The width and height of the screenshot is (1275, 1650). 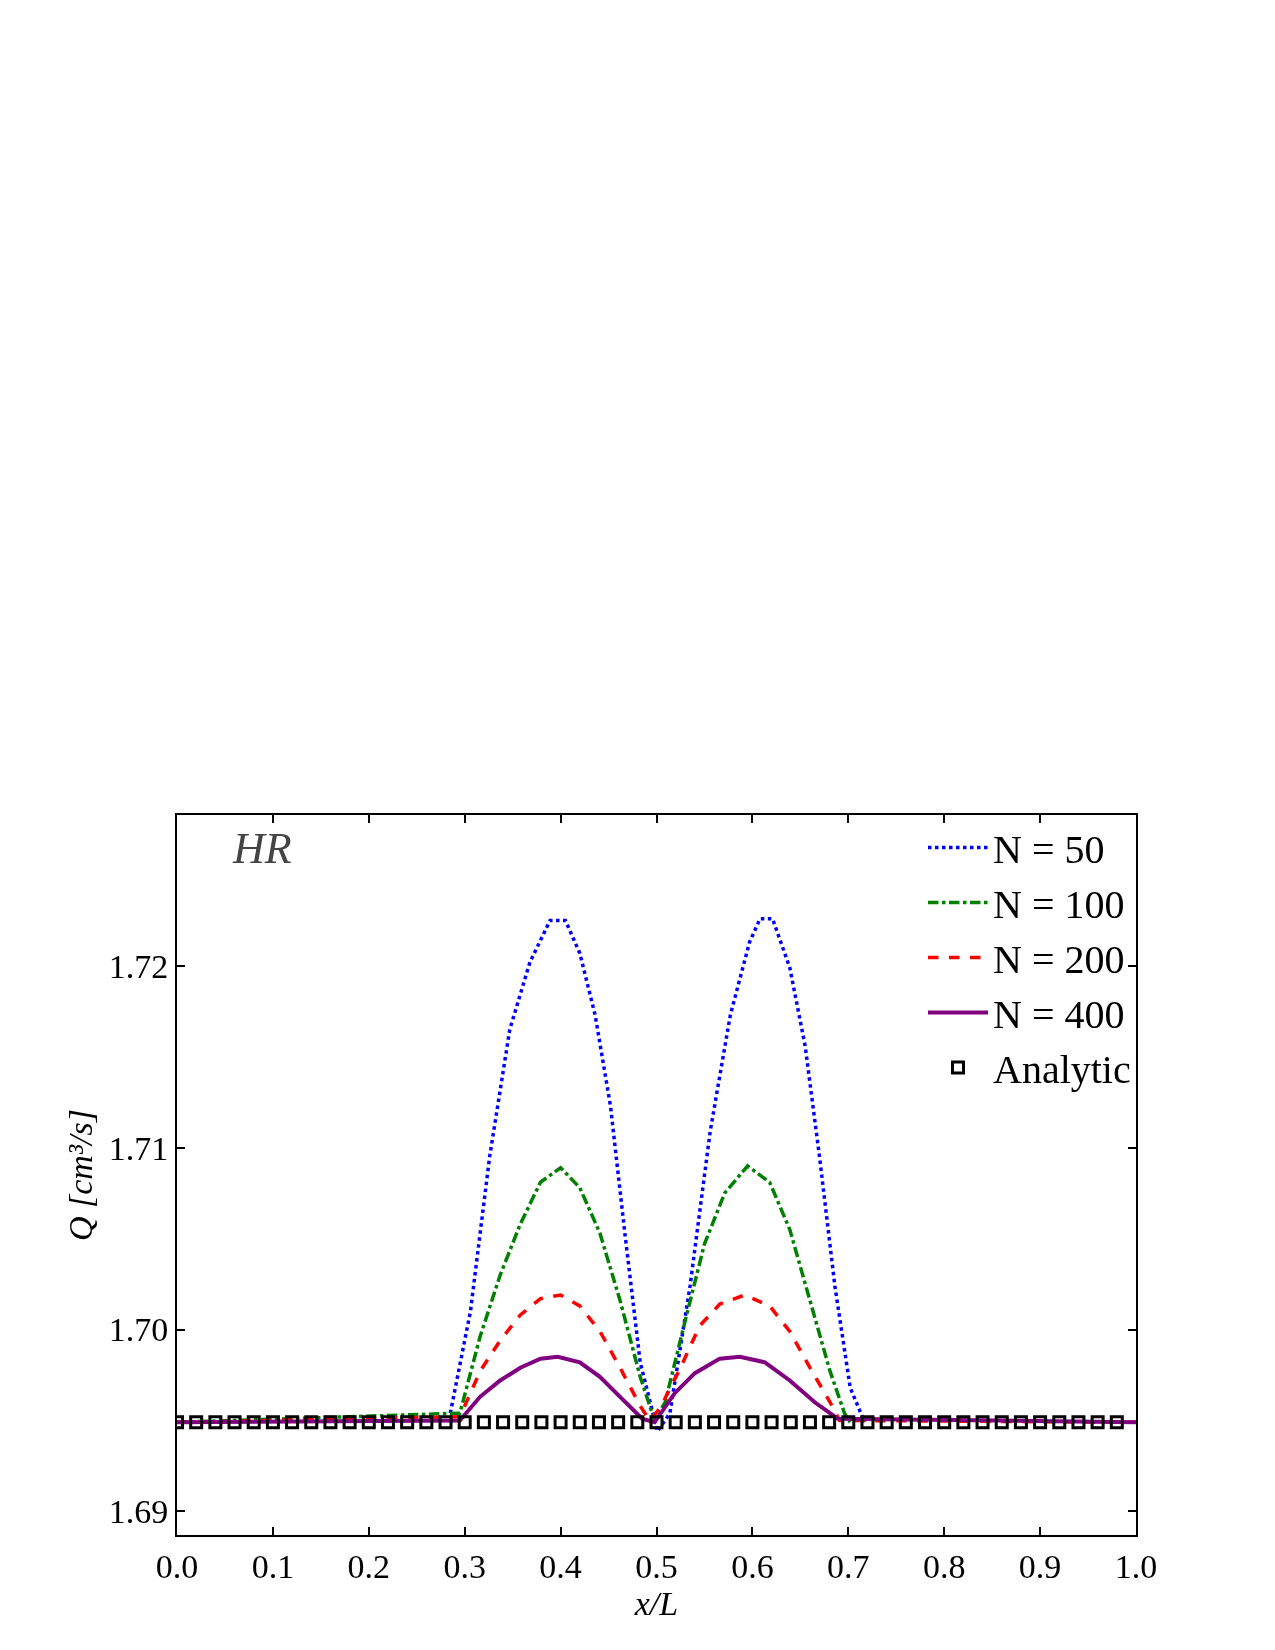 I want to click on x-tick-label: 0.4, so click(x=560, y=1566).